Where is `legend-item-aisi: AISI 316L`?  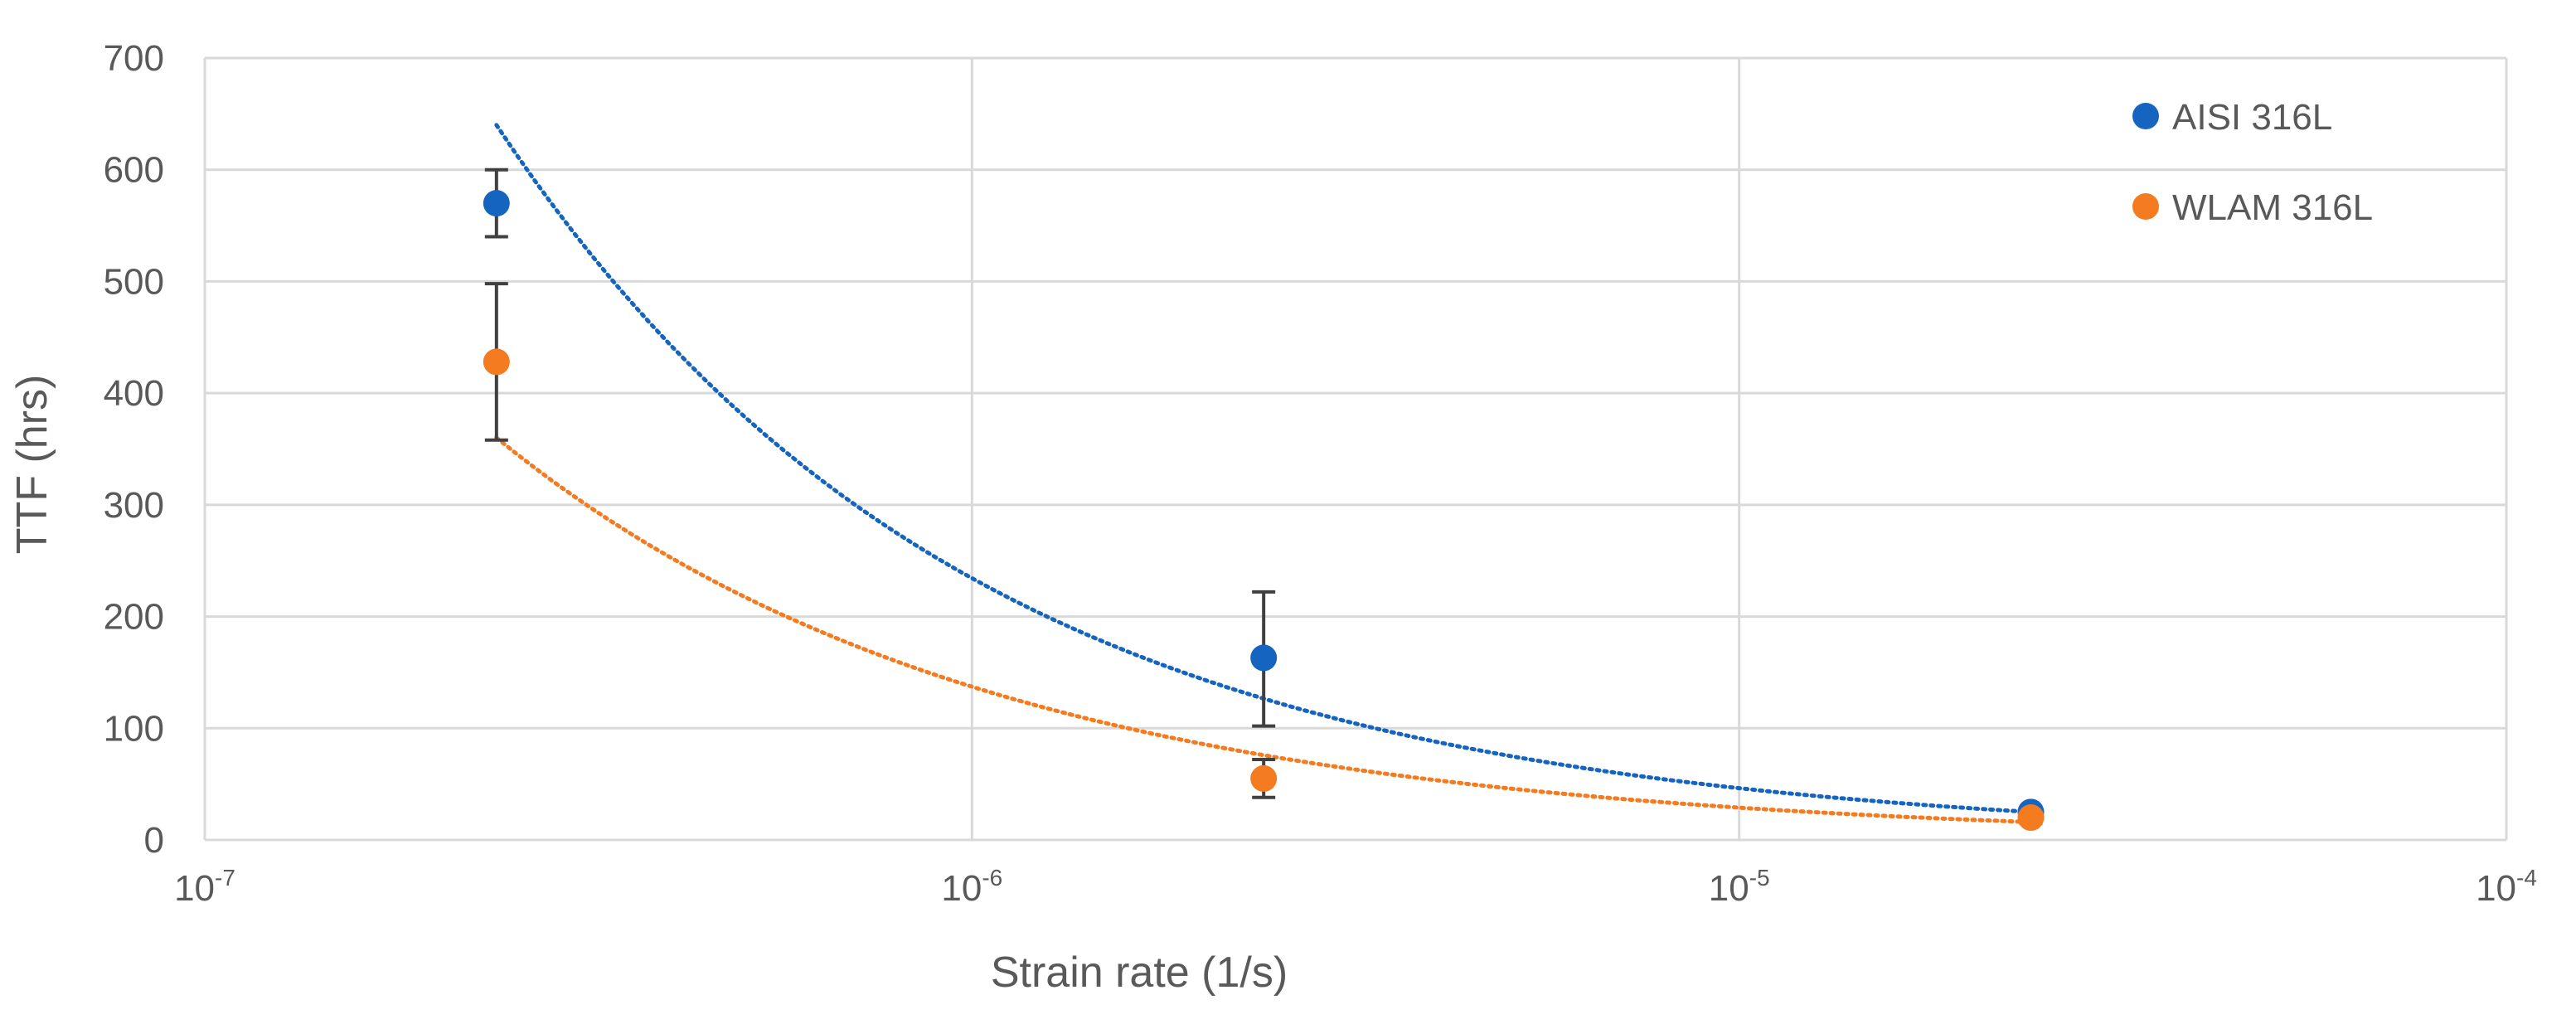 legend-item-aisi: AISI 316L is located at coordinates (2232, 117).